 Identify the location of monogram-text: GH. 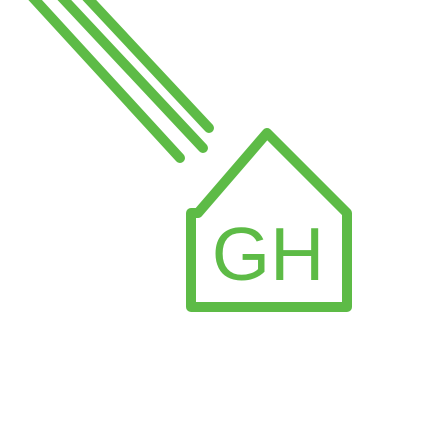
(268, 254).